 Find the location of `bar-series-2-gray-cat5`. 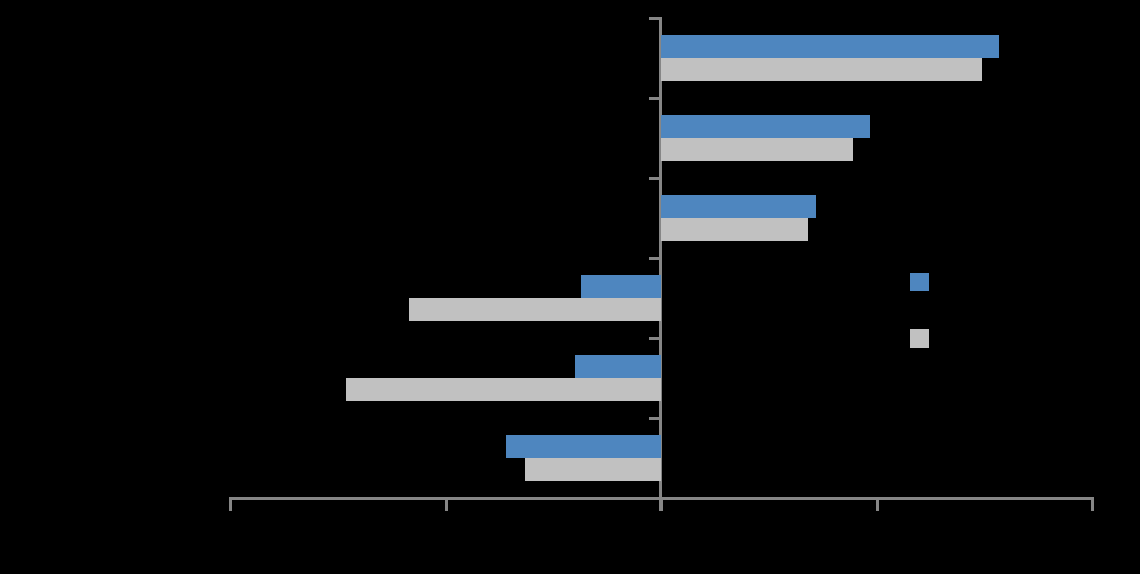

bar-series-2-gray-cat5 is located at coordinates (503, 389).